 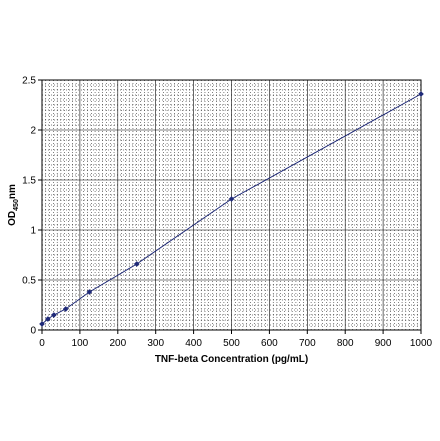 I want to click on y-axis-title-main: OD, so click(x=12, y=218).